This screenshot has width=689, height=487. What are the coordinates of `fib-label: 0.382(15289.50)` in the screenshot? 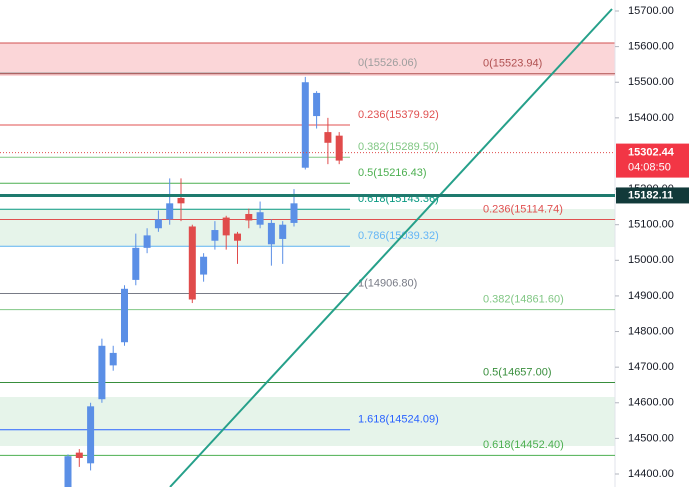 It's located at (398, 147).